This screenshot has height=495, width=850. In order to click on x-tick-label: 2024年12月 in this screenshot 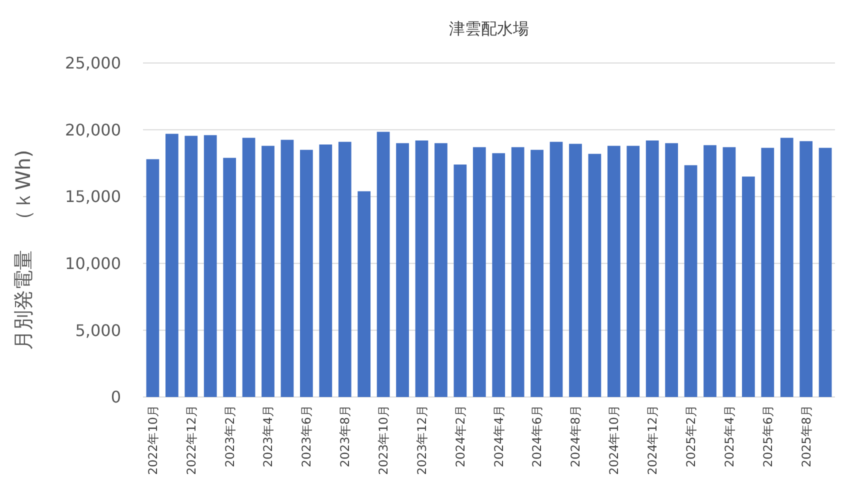, I will do `click(653, 440)`.